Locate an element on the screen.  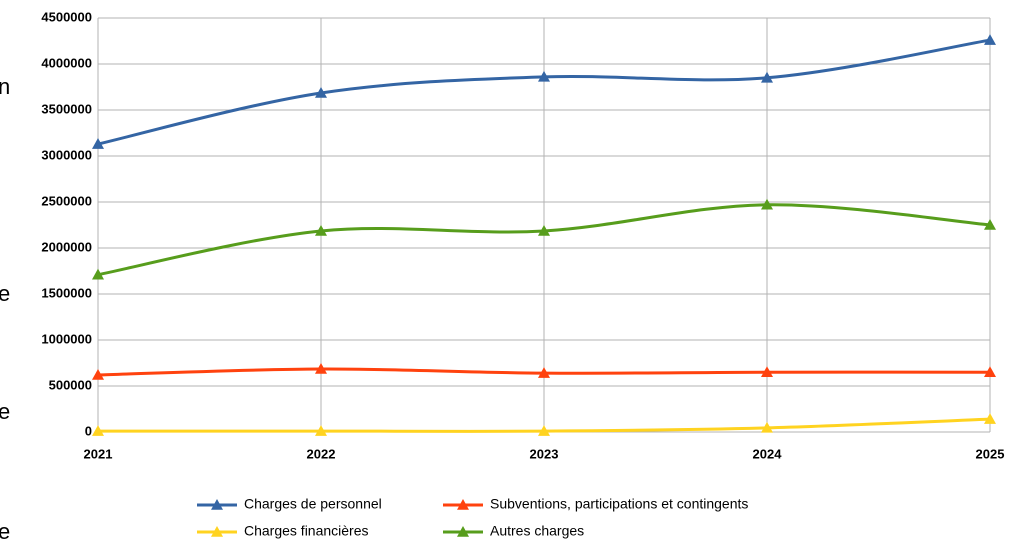
x-tick-label: 2025 is located at coordinates (990, 453).